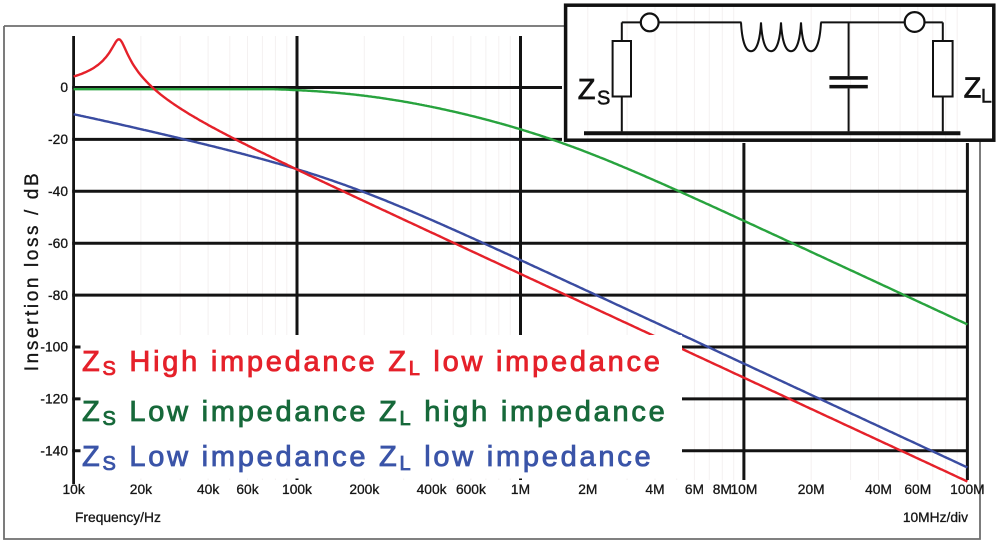  What do you see at coordinates (118, 517) in the screenshot?
I see `svg-text: Frequency/Hz` at bounding box center [118, 517].